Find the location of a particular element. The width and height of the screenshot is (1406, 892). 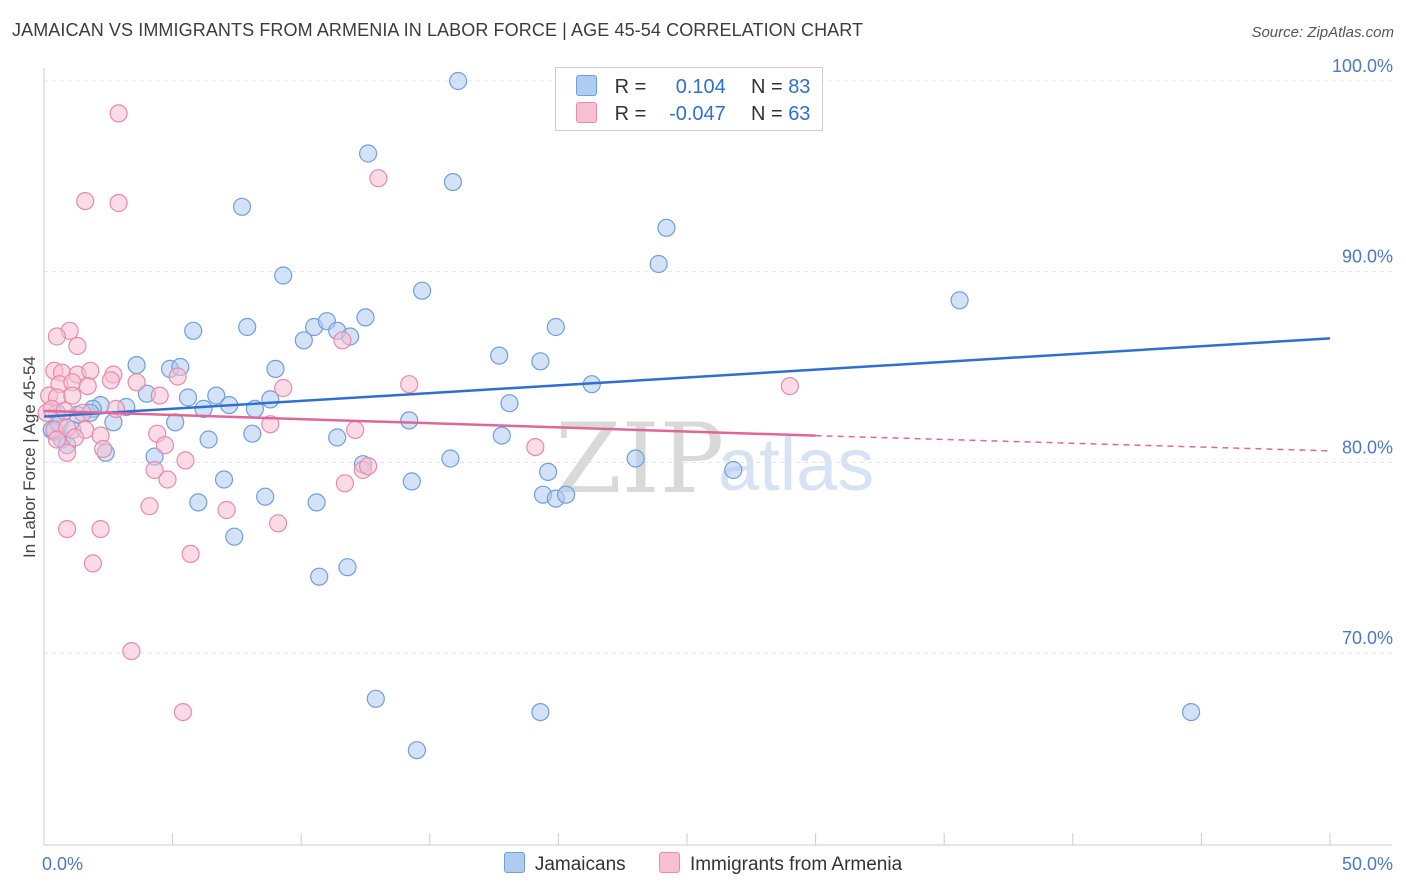

legend-label-jamaicans: Jamaicans is located at coordinates (580, 864).